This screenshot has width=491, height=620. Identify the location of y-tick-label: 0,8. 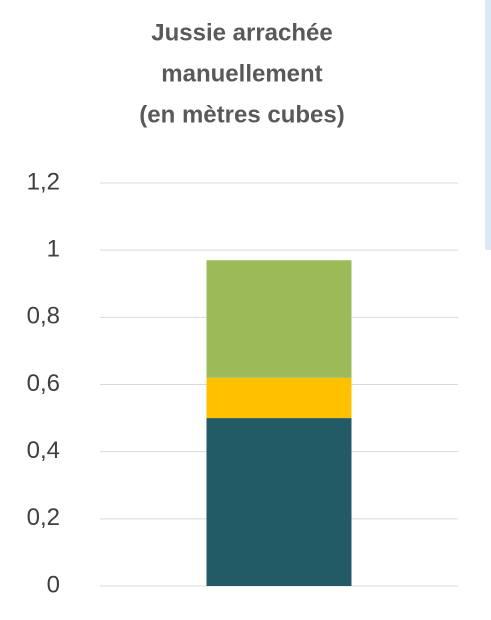
(43, 316).